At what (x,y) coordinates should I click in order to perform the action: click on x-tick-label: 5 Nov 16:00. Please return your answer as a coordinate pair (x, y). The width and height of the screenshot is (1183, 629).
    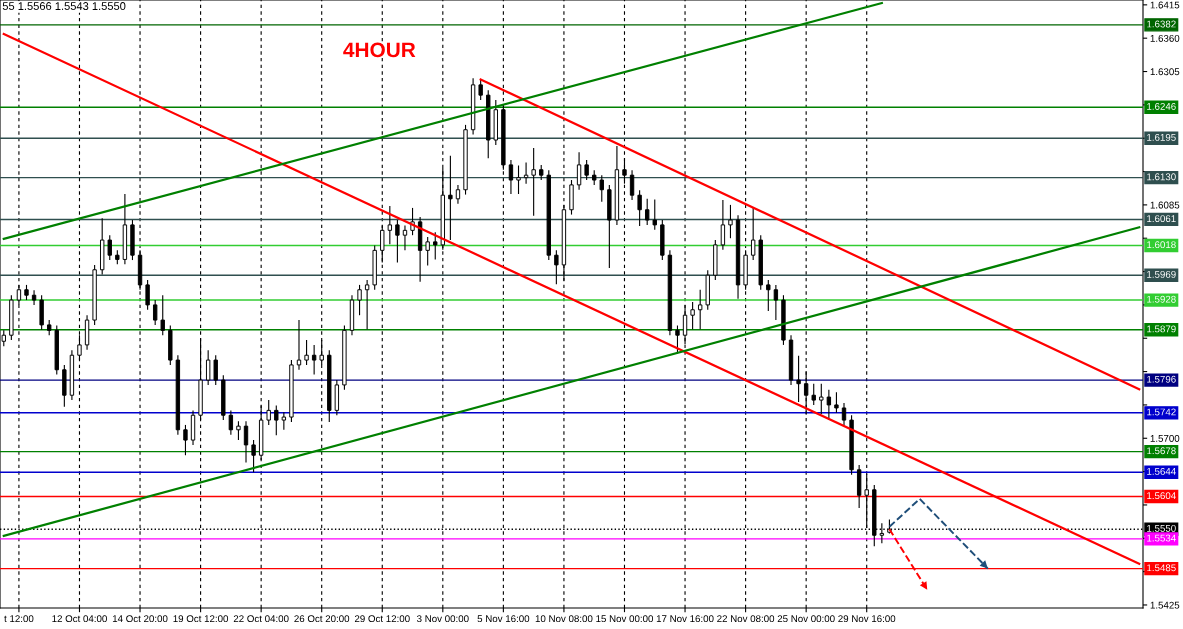
    Looking at the image, I should click on (503, 619).